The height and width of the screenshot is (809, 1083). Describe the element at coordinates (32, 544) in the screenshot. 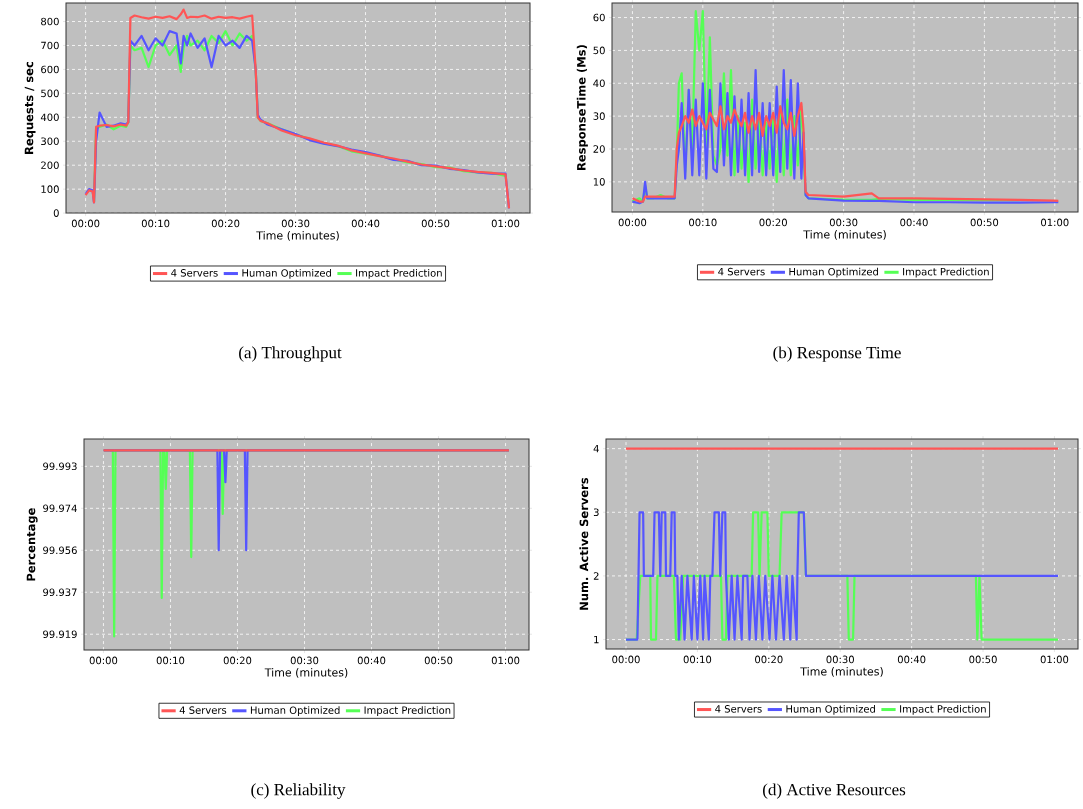

I see `y-axis-title: Percentage` at that location.